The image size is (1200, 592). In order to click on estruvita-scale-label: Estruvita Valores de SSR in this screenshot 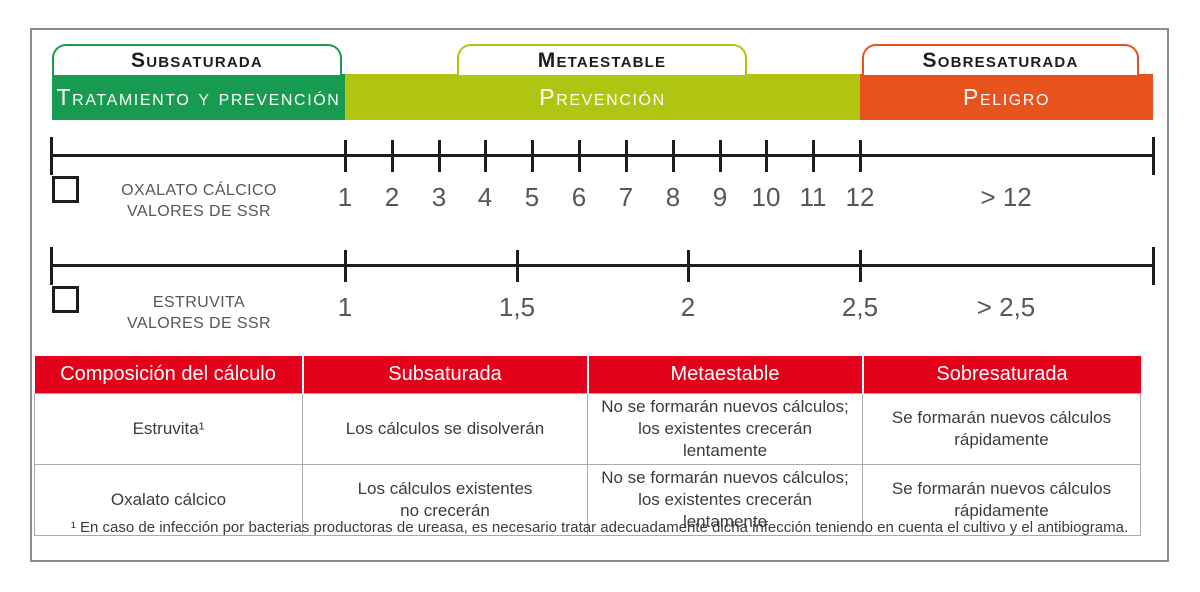, I will do `click(199, 313)`.